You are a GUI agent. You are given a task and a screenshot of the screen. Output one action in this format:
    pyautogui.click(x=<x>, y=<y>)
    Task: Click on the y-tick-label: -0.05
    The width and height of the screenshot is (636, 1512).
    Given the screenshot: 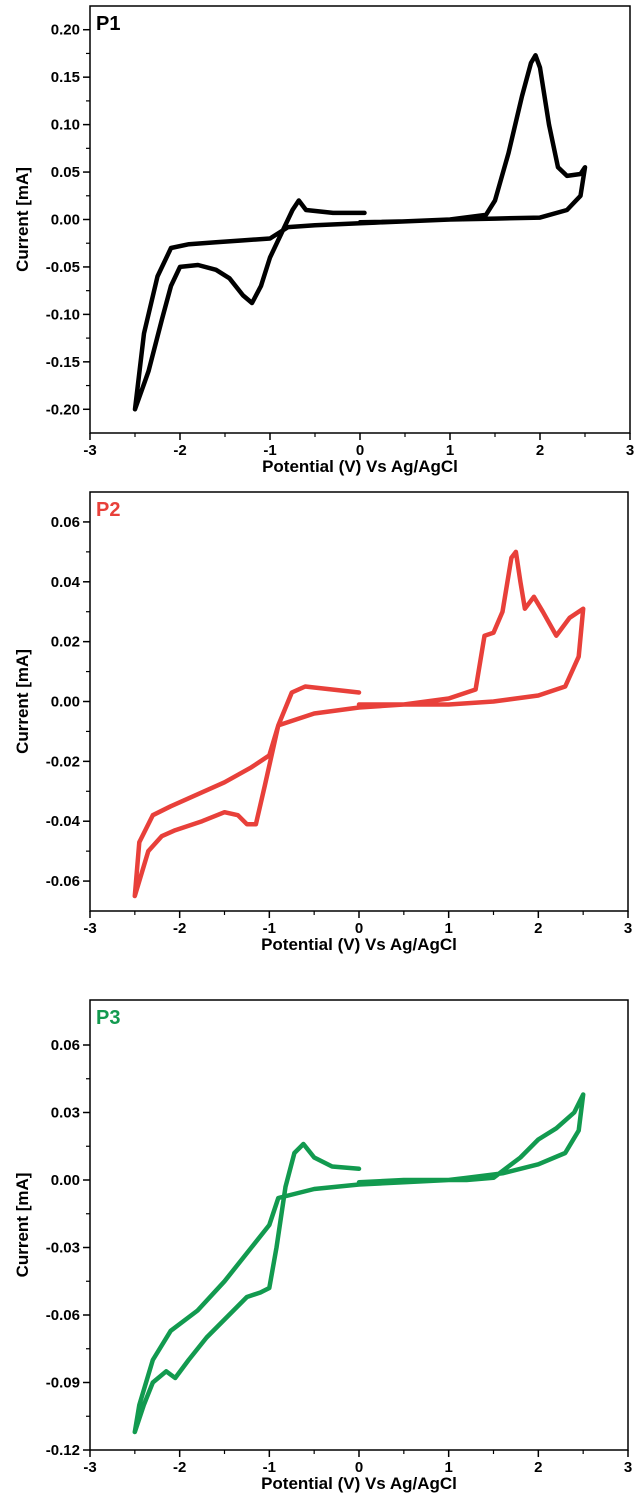 What is the action you would take?
    pyautogui.click(x=63, y=267)
    